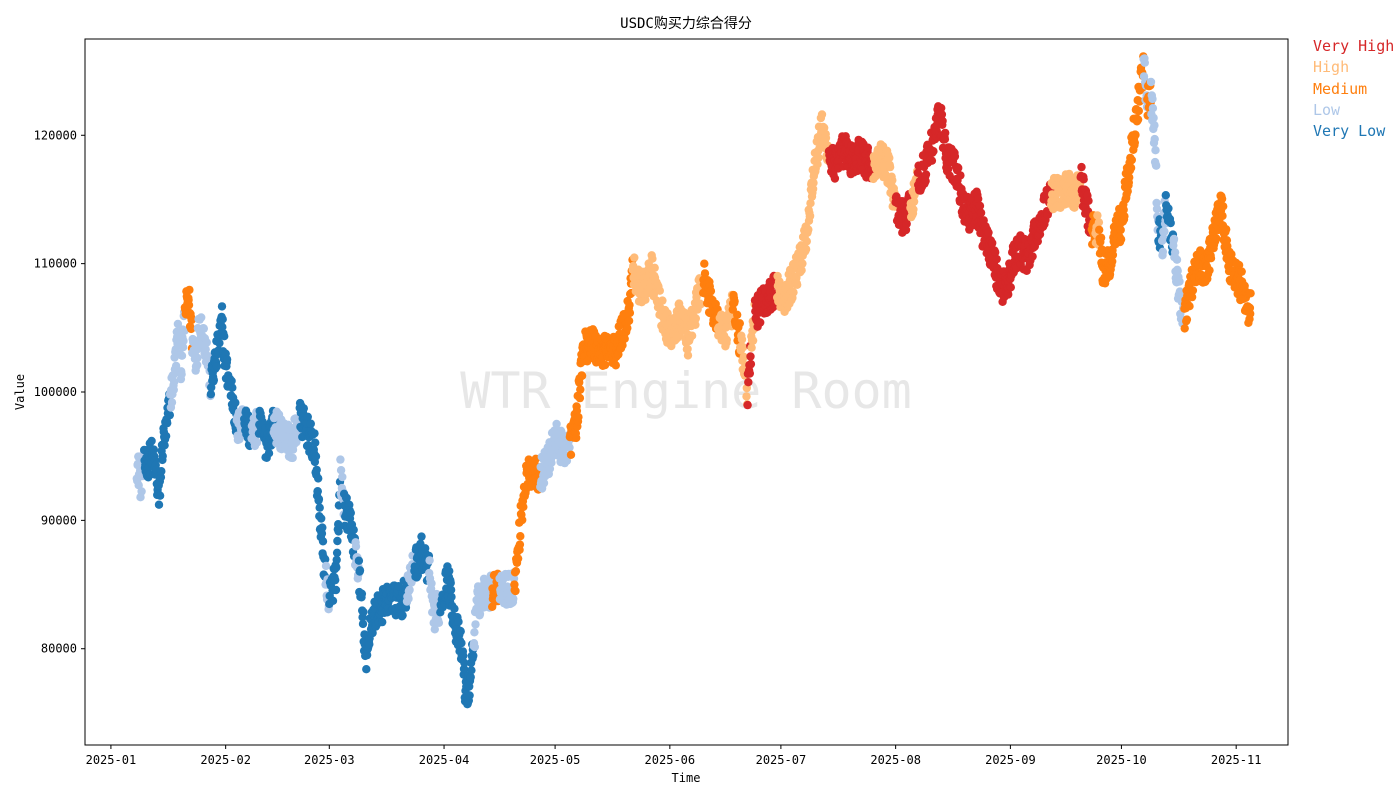 This screenshot has width=1400, height=800. What do you see at coordinates (225, 760) in the screenshot?
I see `x-tick-label: 2025-02` at bounding box center [225, 760].